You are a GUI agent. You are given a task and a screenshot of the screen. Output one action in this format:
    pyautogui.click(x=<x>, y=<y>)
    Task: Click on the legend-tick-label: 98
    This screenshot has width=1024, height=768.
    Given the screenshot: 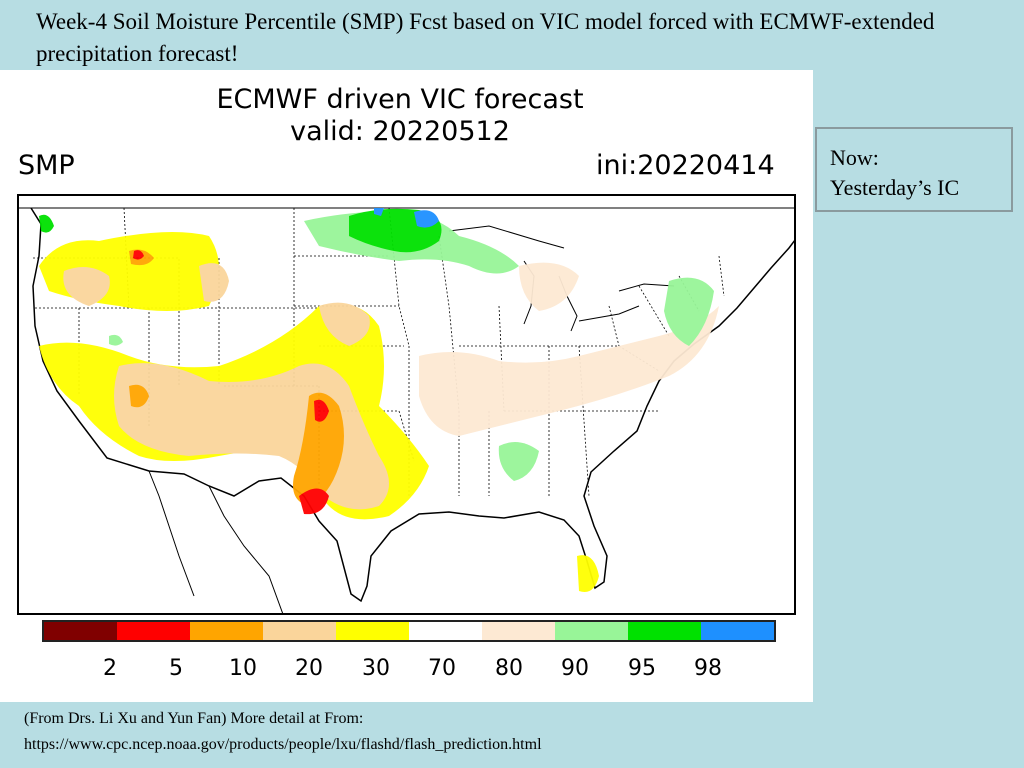 What is the action you would take?
    pyautogui.click(x=708, y=668)
    